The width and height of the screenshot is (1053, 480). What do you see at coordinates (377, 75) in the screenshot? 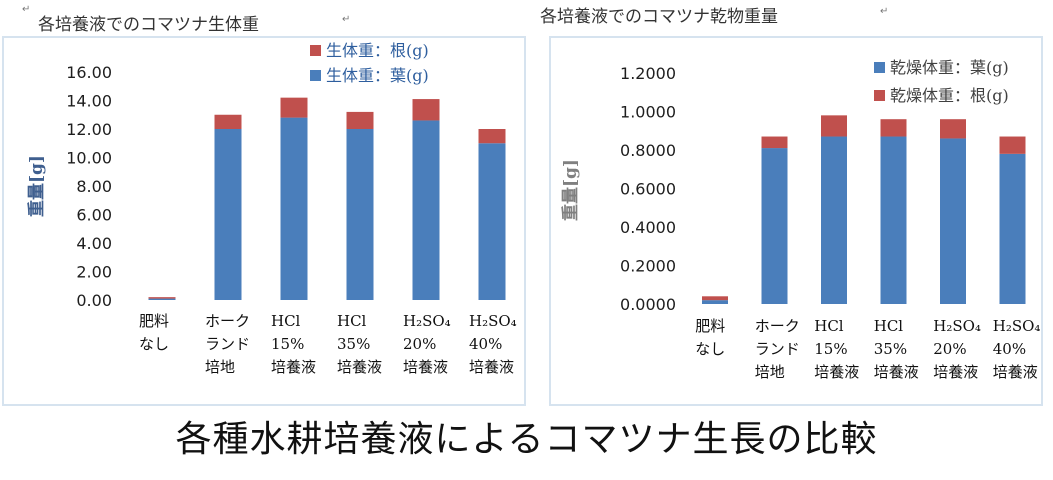
I see `legend-label: 生体重：葉(g)` at bounding box center [377, 75].